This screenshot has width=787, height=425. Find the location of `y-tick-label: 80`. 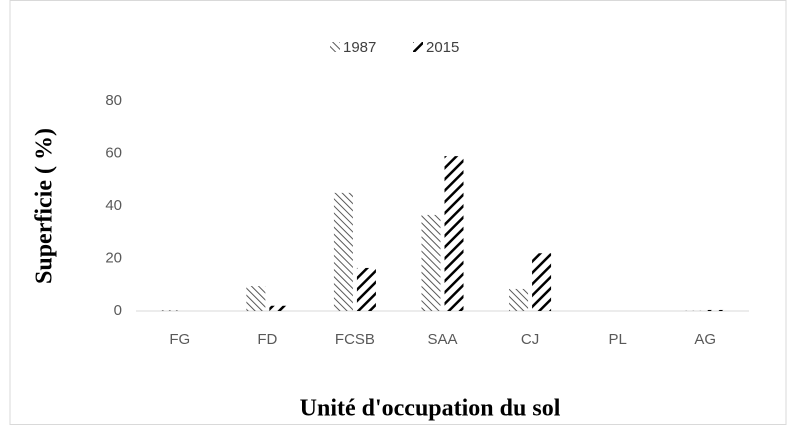

y-tick-label: 80 is located at coordinates (113, 100).